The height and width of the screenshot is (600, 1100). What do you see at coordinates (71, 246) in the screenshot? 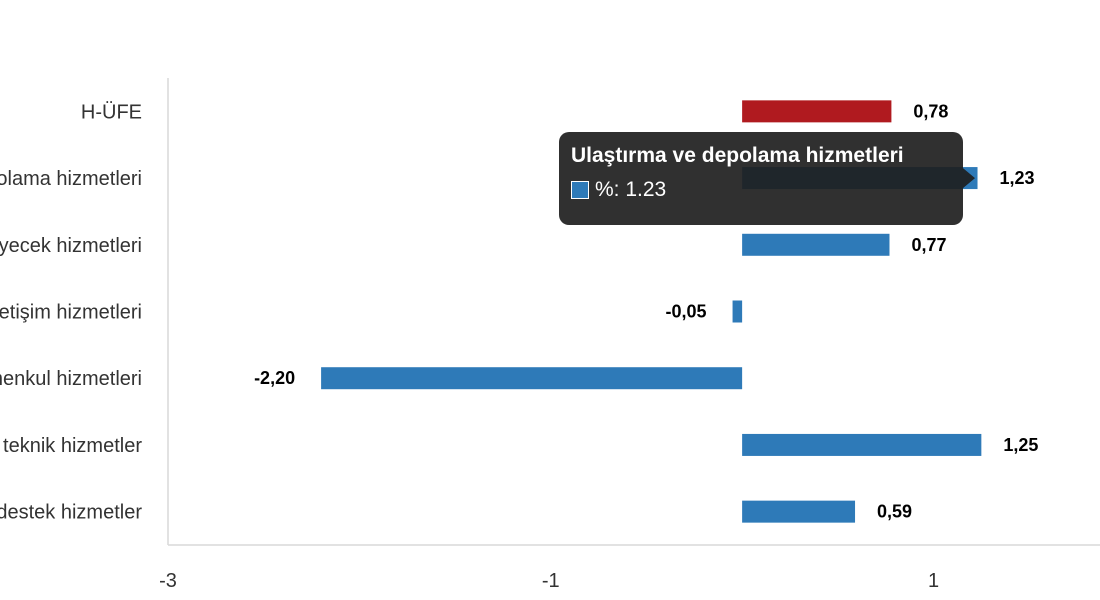
I see `category-label: Konaklama ve yiyecek hizmetleri` at bounding box center [71, 246].